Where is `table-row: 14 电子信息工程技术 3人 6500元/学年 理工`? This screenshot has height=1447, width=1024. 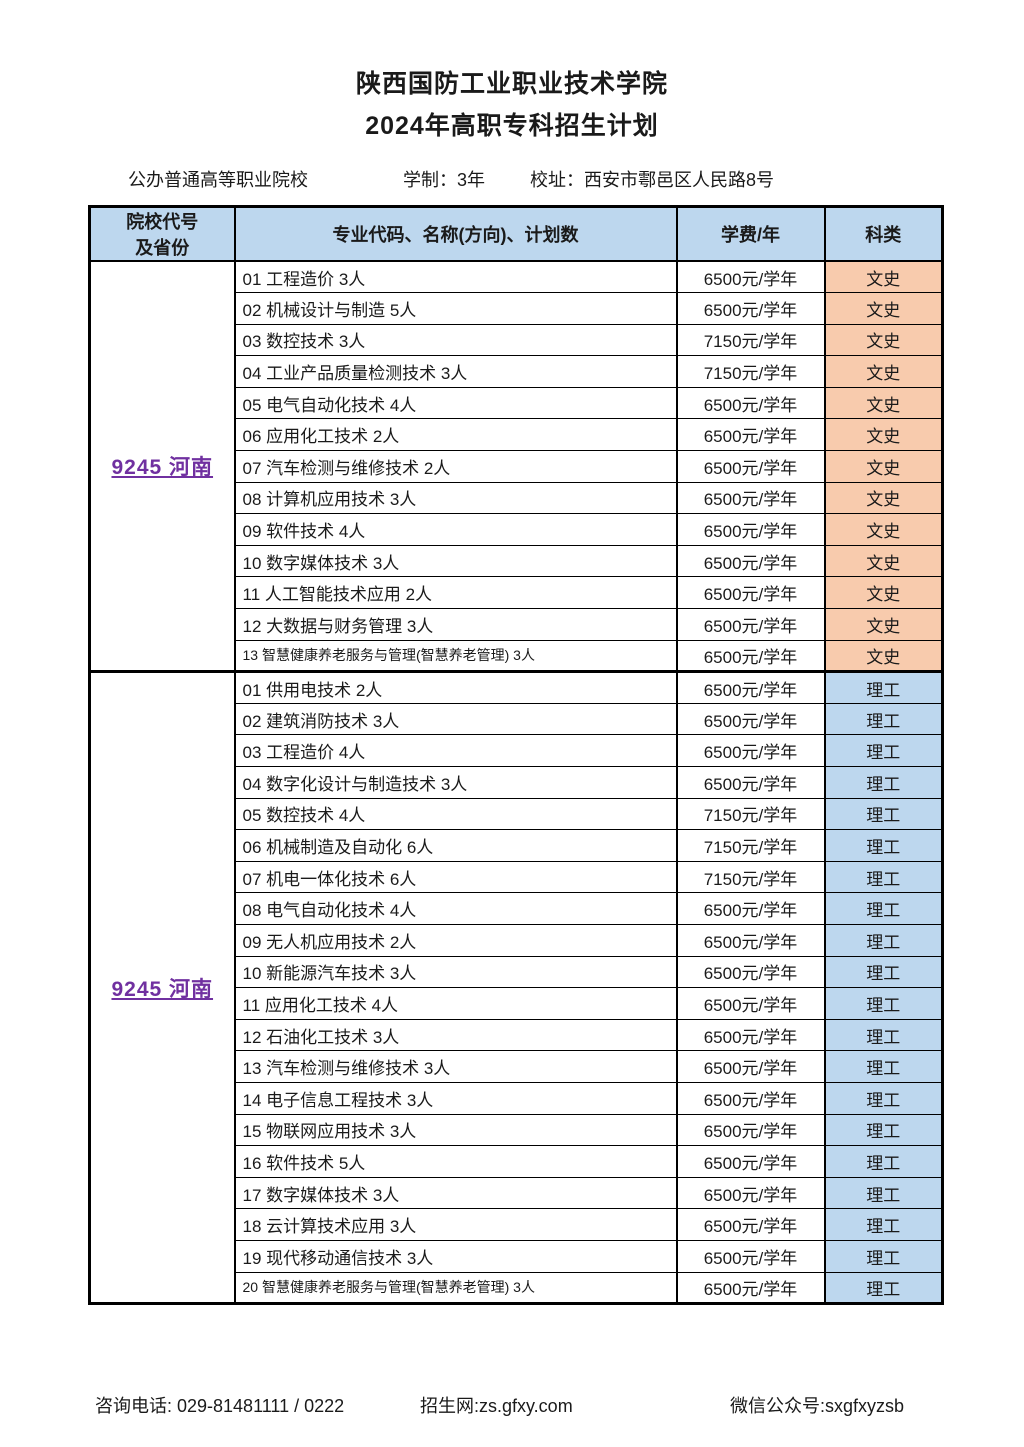
table-row: 14 电子信息工程技术 3人 6500元/学年 理工 is located at coordinates (517, 1098).